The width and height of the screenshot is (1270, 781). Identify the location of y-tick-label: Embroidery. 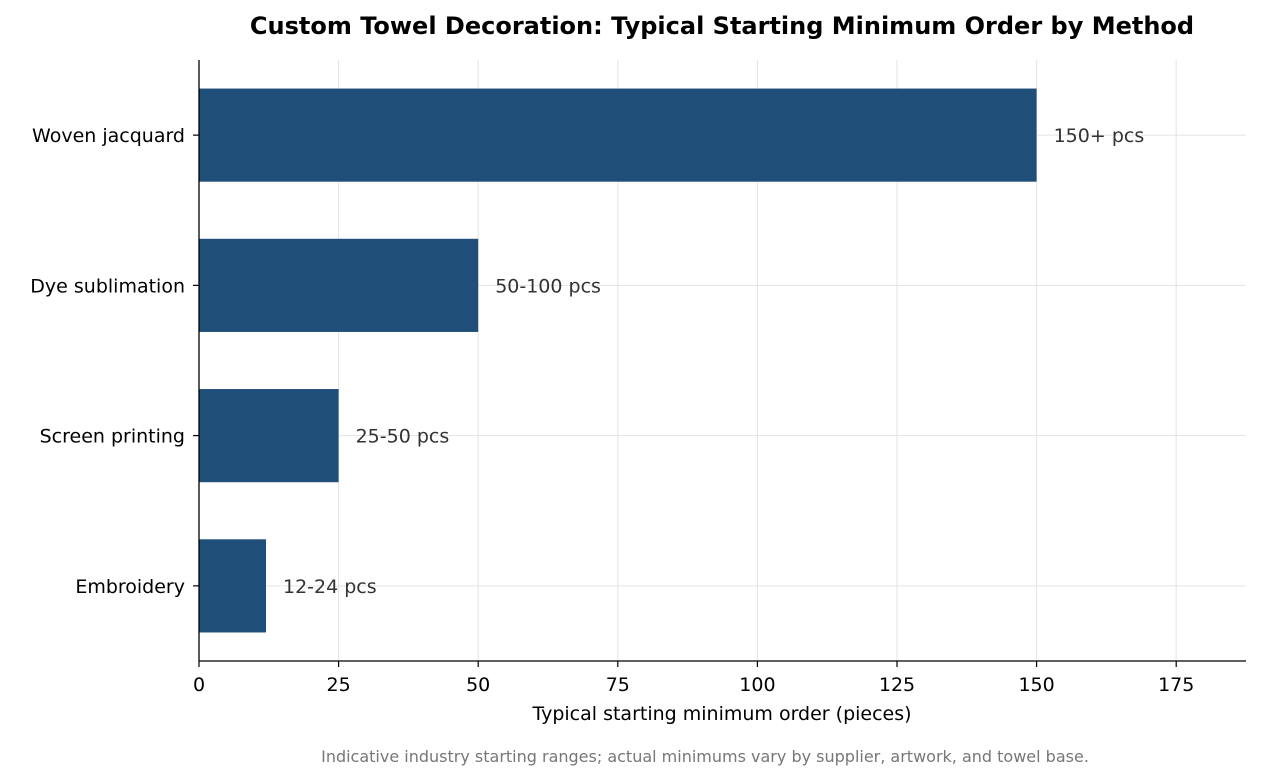
(130, 587).